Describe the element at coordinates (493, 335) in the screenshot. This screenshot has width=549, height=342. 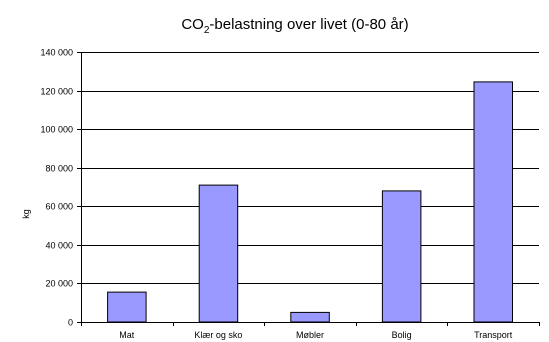
I see `x-tick-label: Transport` at that location.